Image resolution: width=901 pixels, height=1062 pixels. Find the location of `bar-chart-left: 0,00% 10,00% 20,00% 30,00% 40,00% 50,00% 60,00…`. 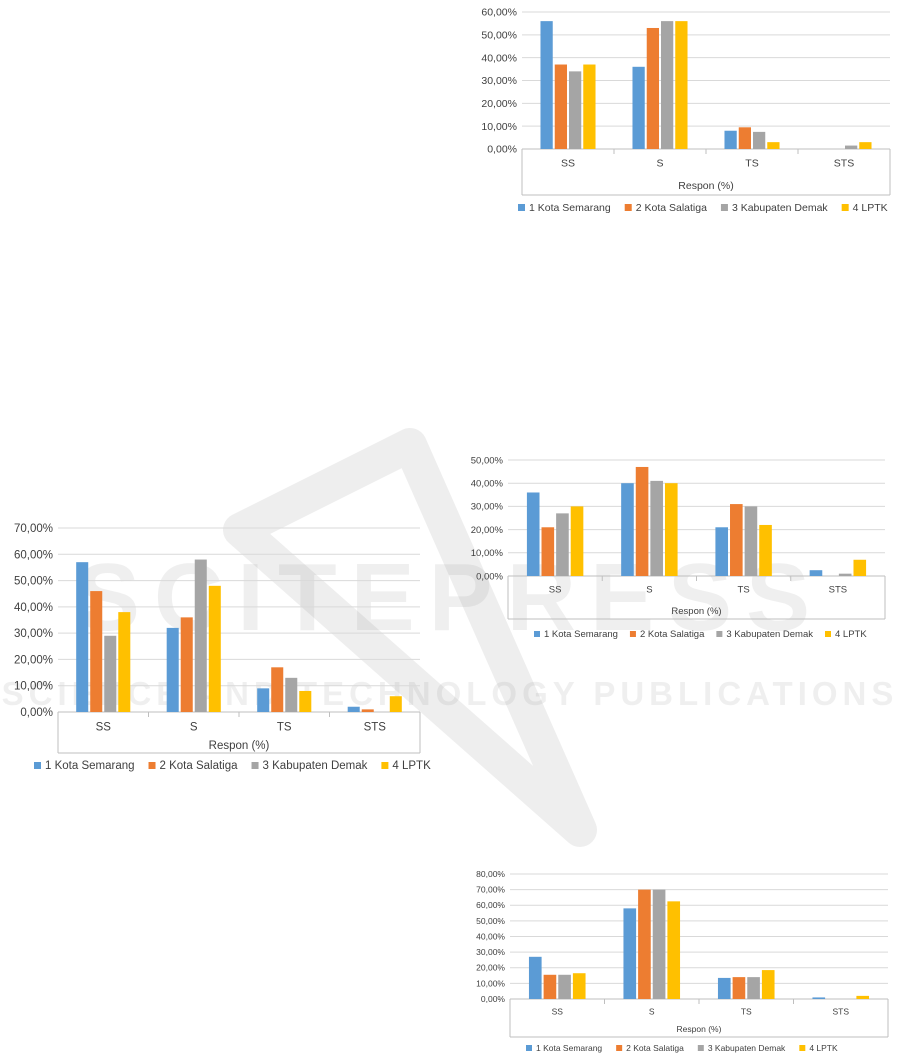

bar-chart-left: 0,00% 10,00% 20,00% 30,00% 40,00% 50,00% 60,00… is located at coordinates (222, 647).